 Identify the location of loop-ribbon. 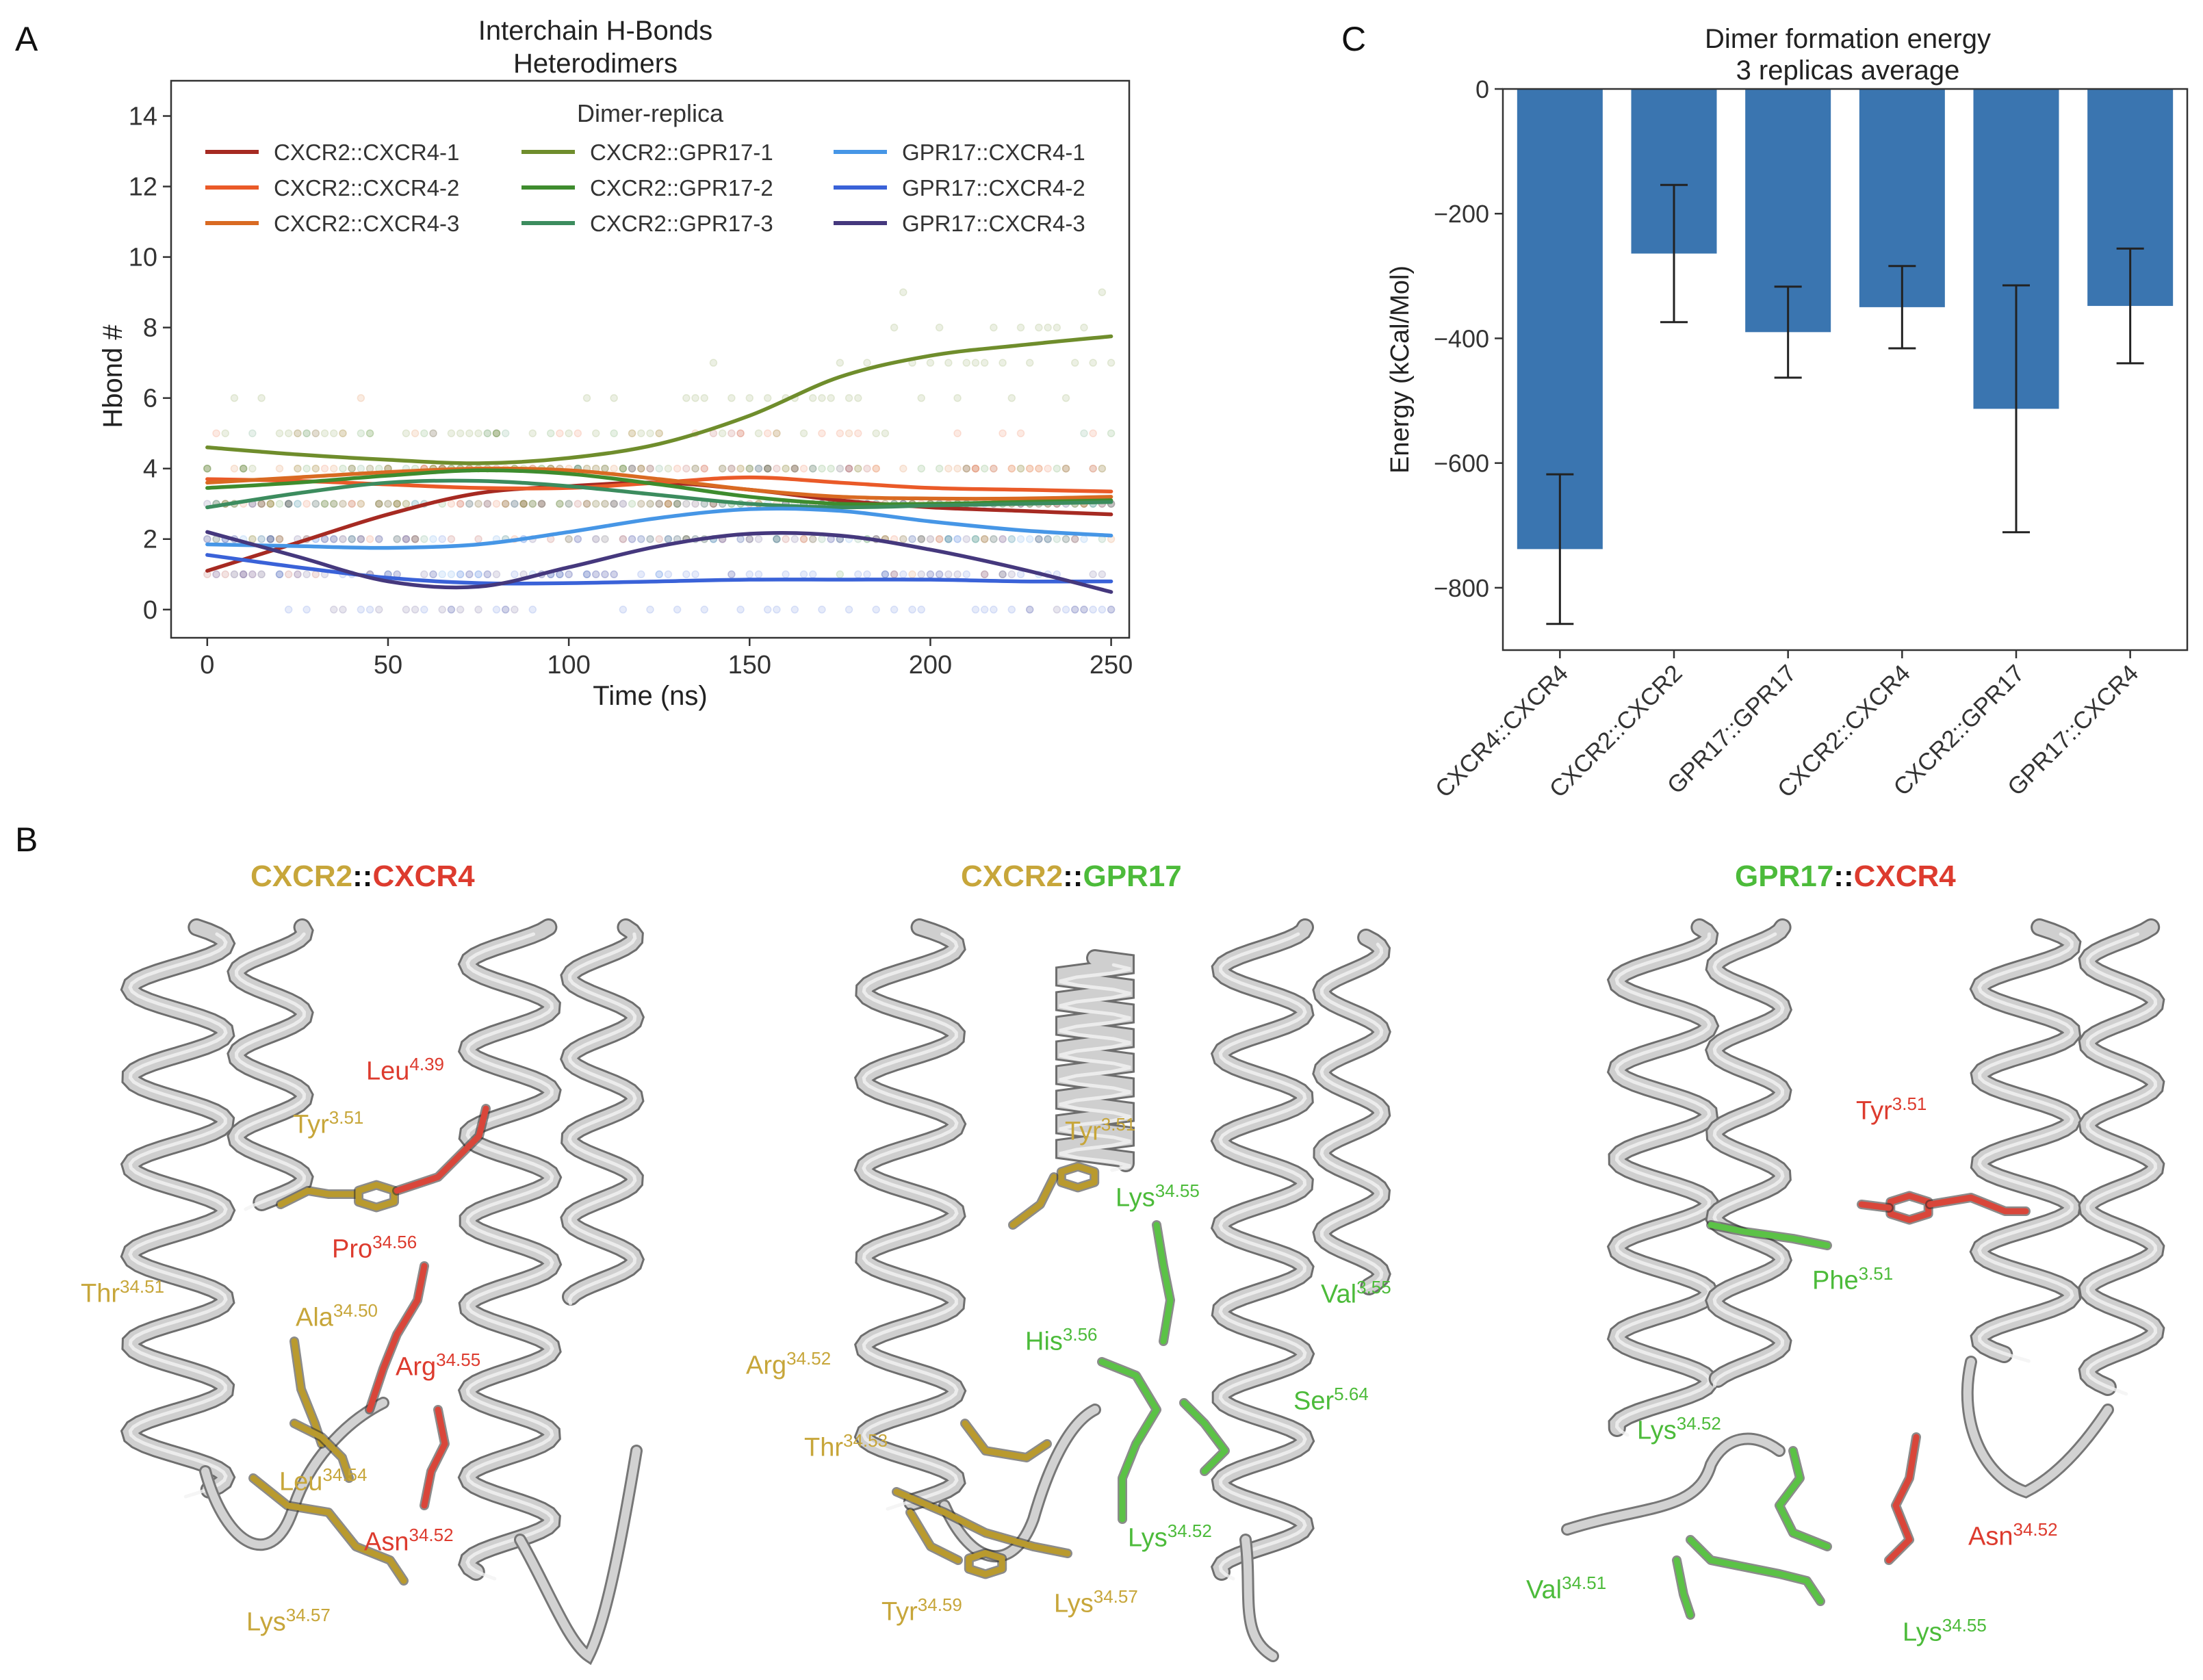
(1019, 1483).